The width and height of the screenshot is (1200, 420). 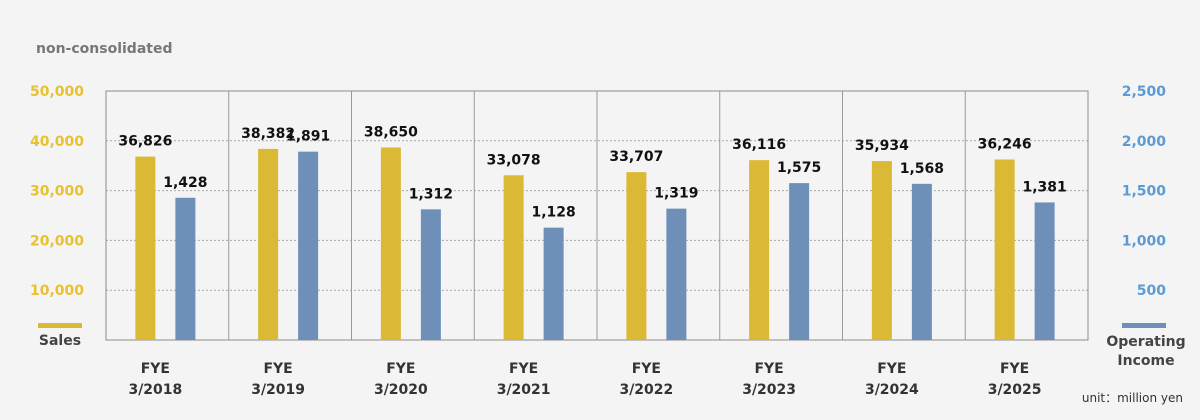 I want to click on data-label-operating-income: 1,568, so click(x=922, y=169).